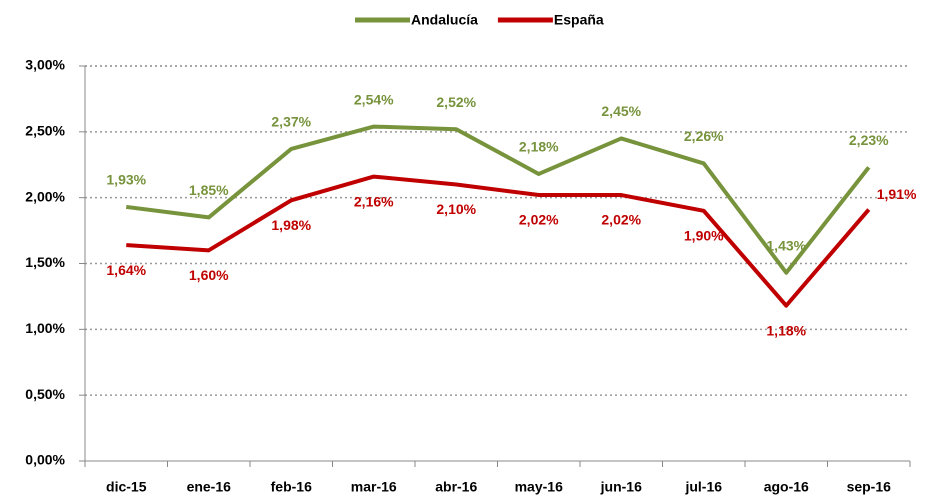  I want to click on data-label: 1,85%, so click(209, 190).